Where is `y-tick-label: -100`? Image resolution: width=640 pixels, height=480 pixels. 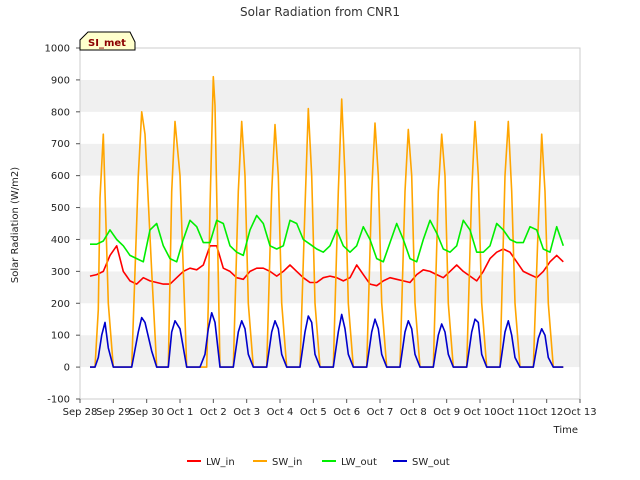
y-tick-label: -100 is located at coordinates (58, 400).